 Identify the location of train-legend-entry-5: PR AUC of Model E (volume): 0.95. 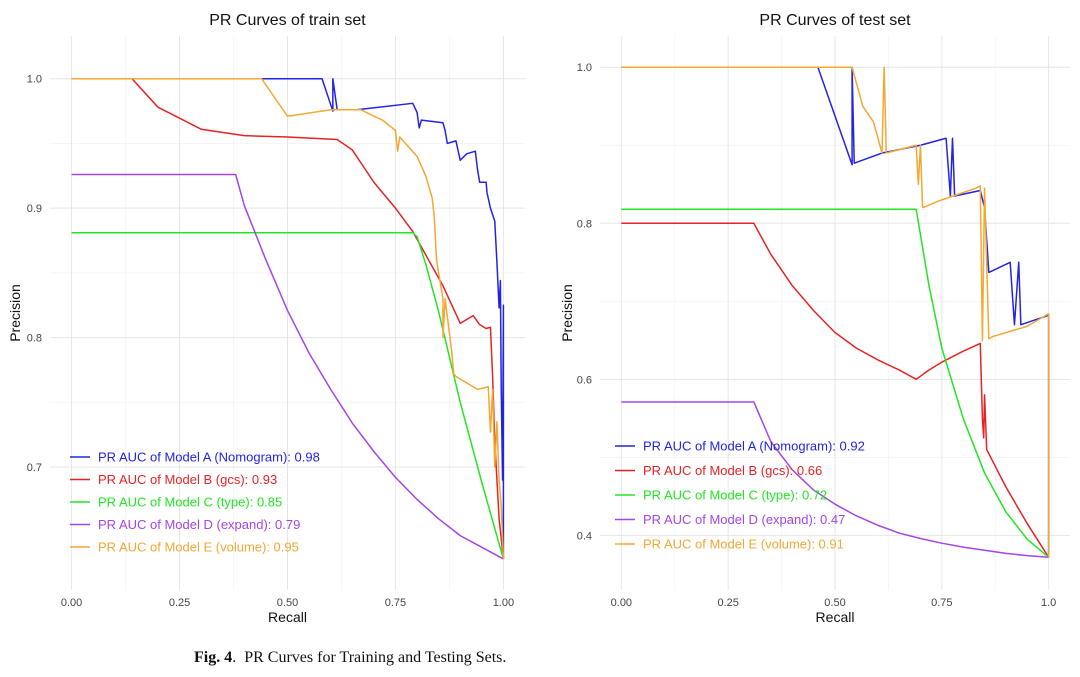
(198, 547).